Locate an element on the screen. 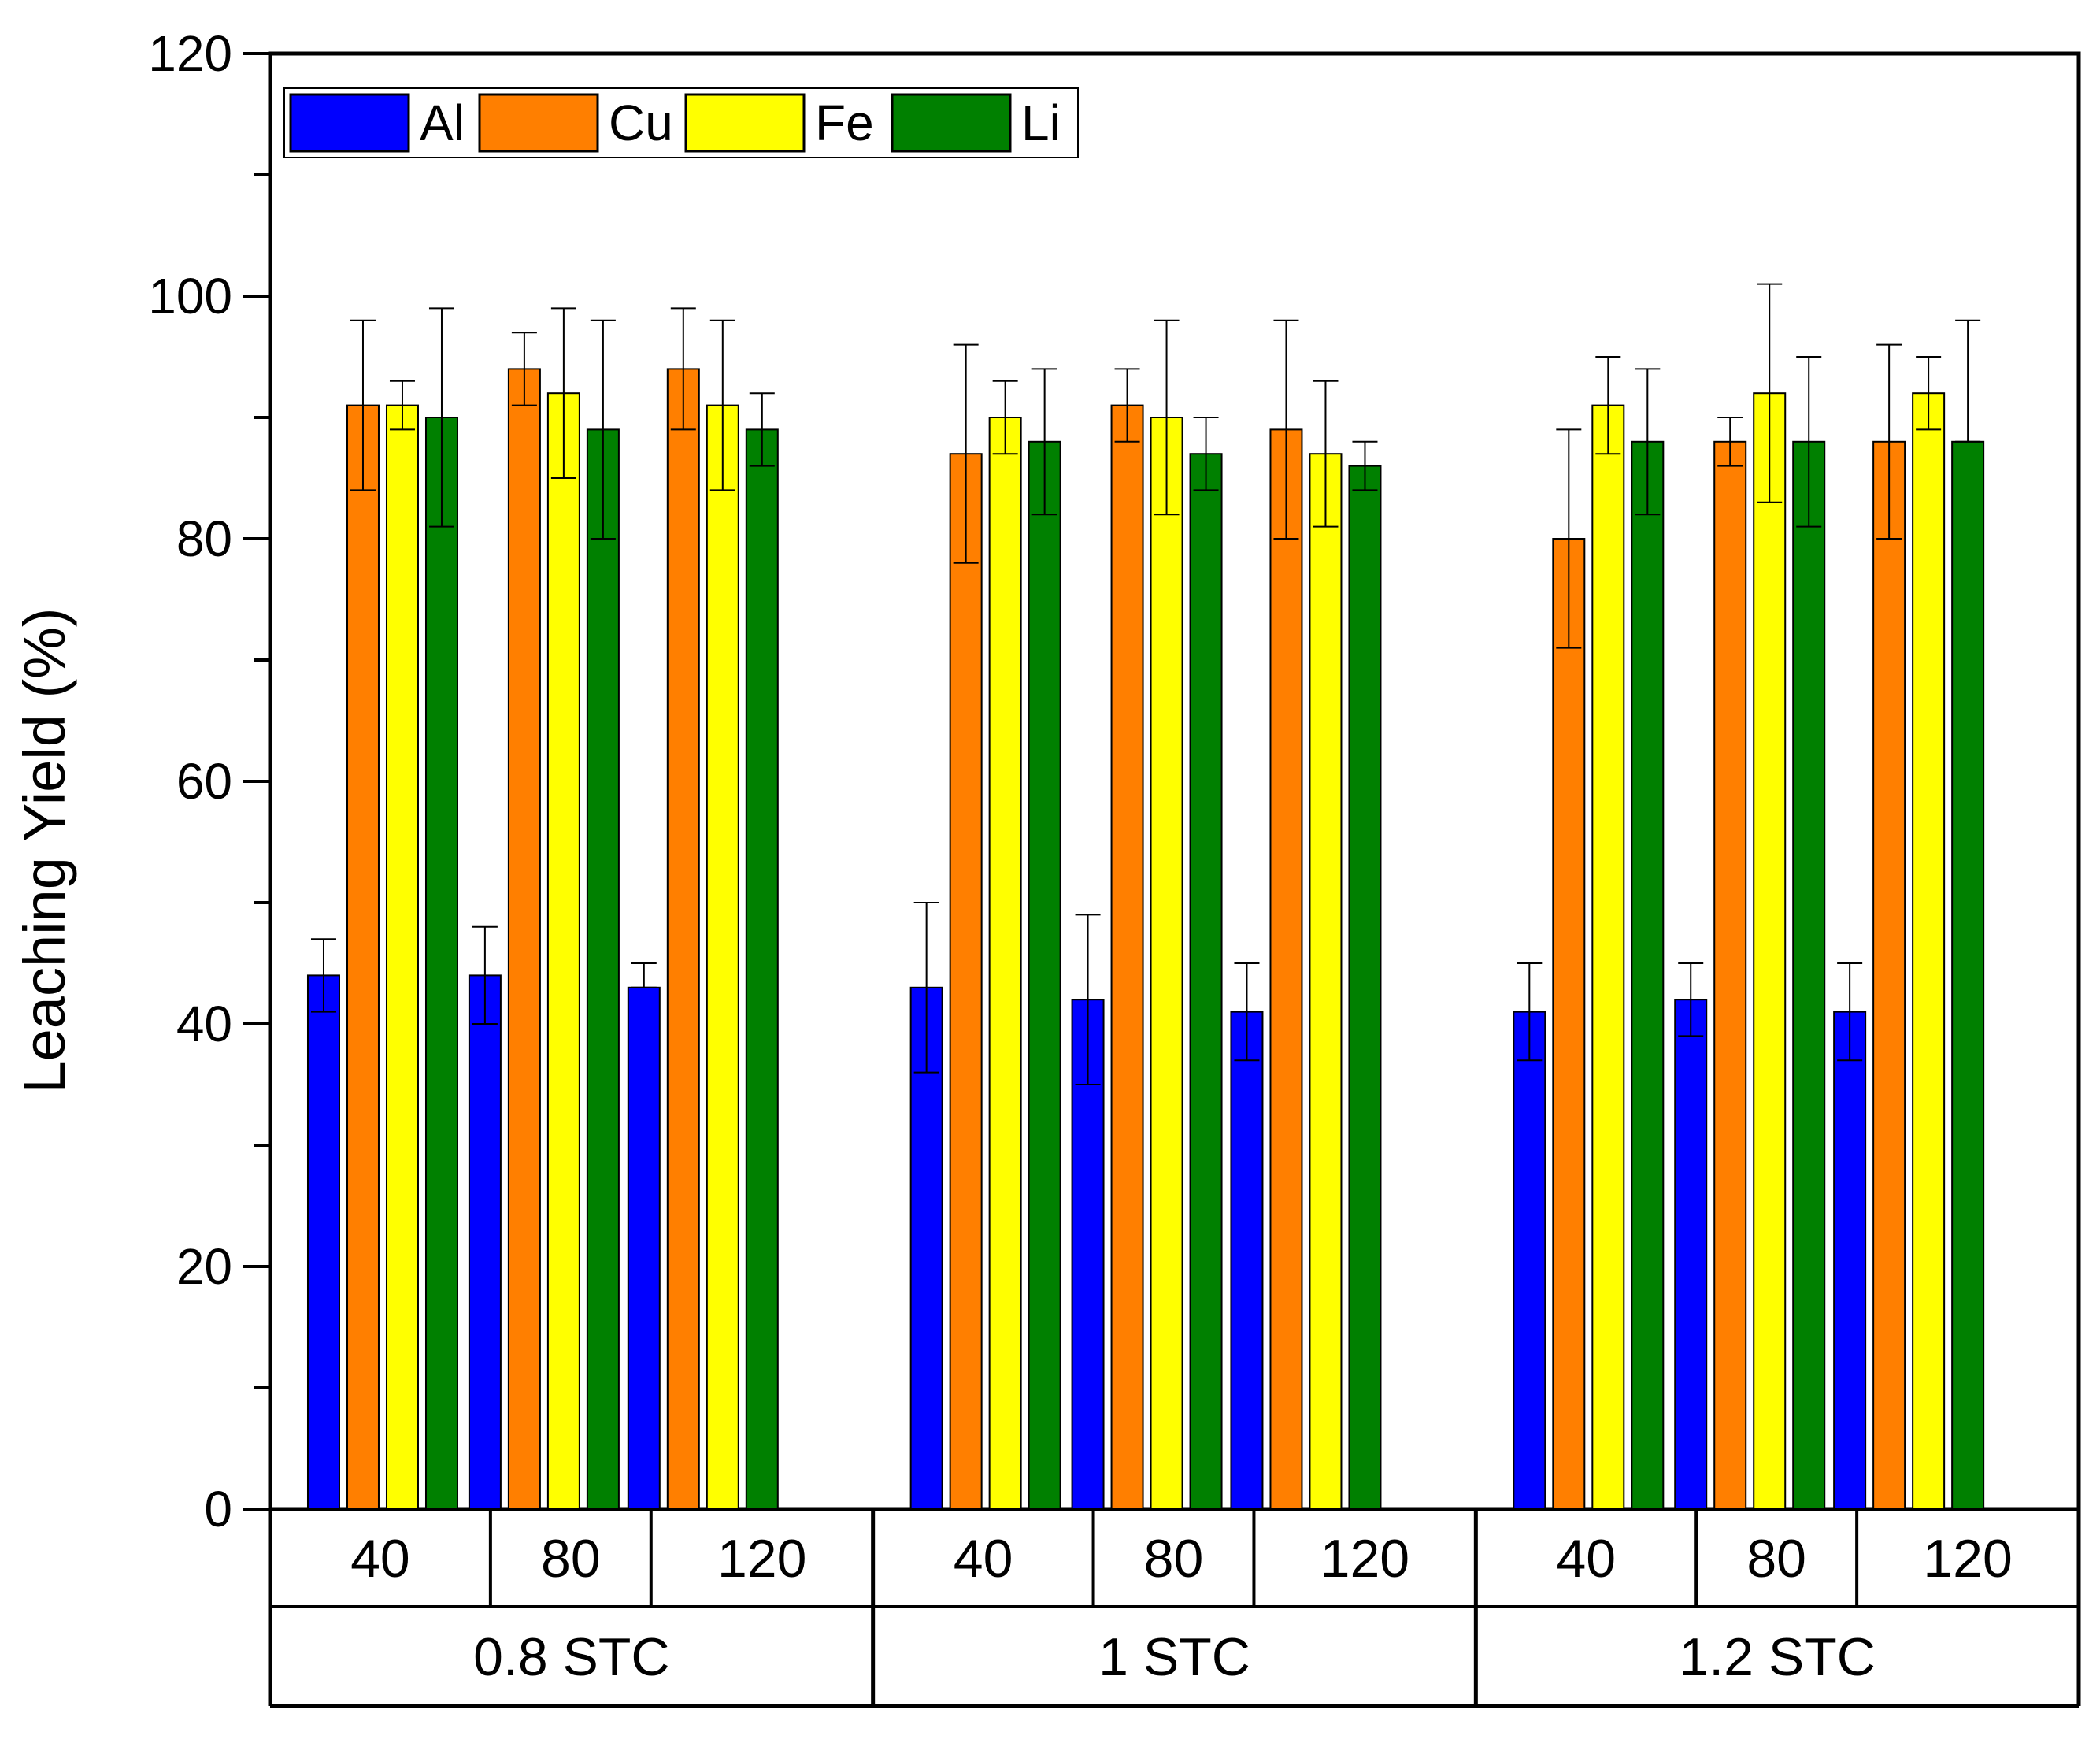  y-tick-label: 40 is located at coordinates (204, 1024).